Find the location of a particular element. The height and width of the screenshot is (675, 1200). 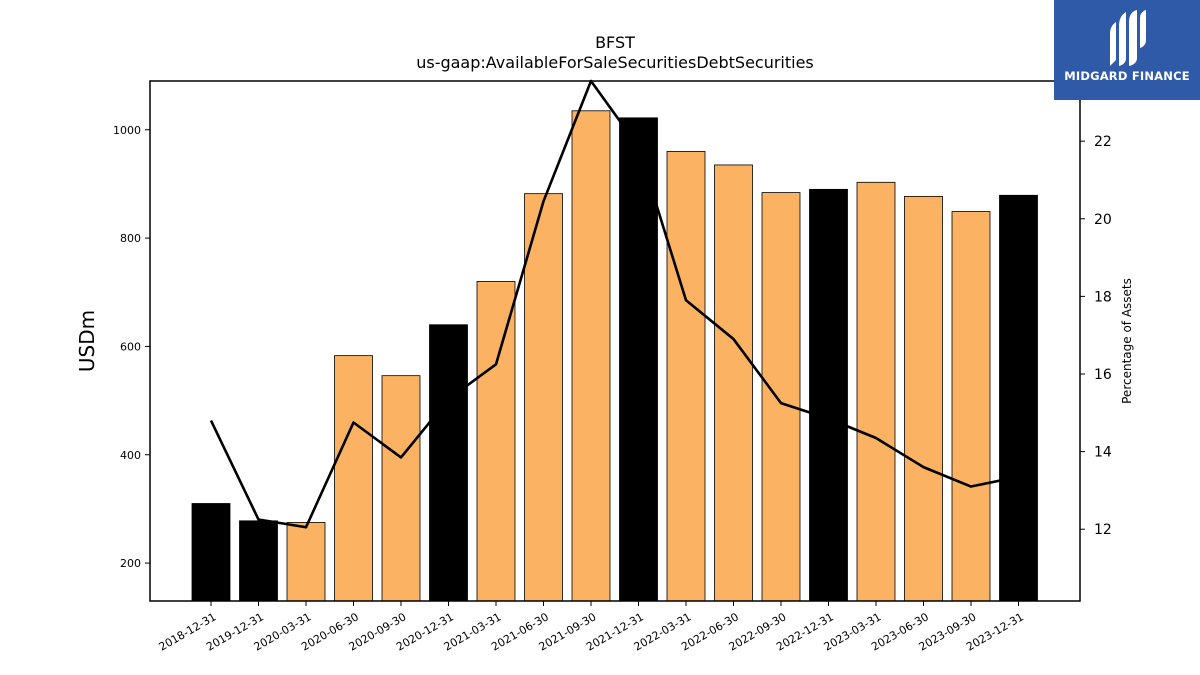

left-axis: 200 400 600 800 1000 is located at coordinates (131, 347).